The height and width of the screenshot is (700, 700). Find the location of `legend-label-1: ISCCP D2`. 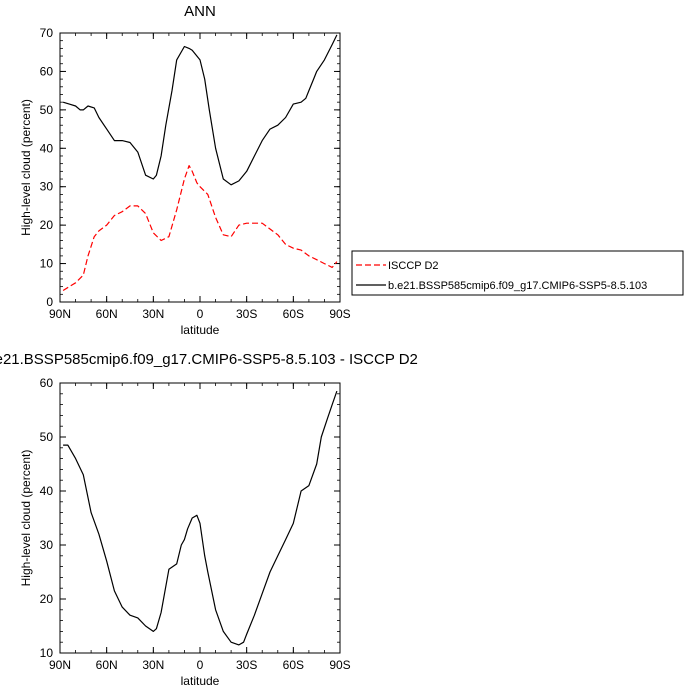

legend-label-1: ISCCP D2 is located at coordinates (413, 266).